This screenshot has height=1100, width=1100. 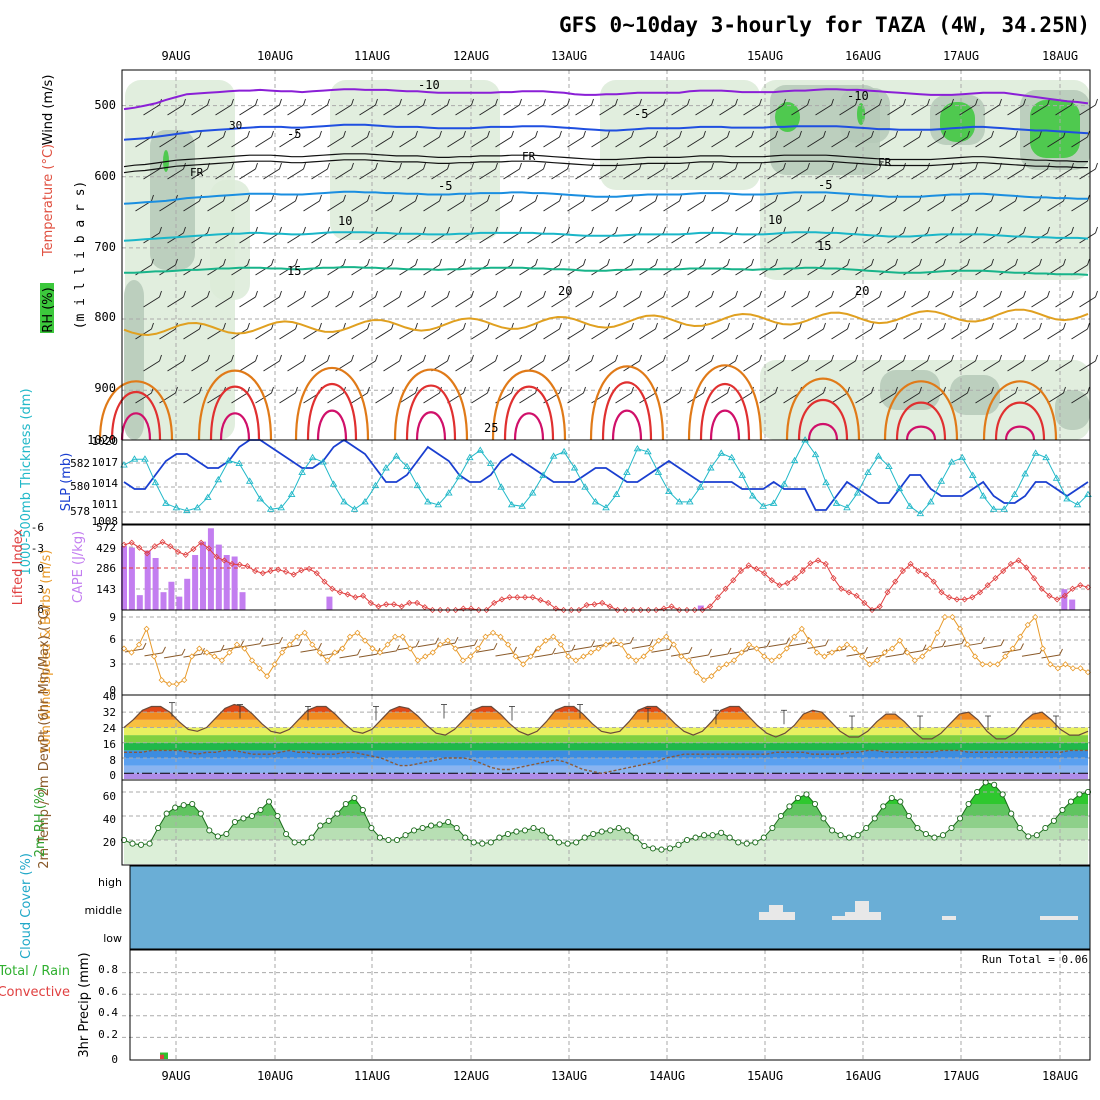 I want to click on surface-isotherm-arch, so click(x=332, y=404).